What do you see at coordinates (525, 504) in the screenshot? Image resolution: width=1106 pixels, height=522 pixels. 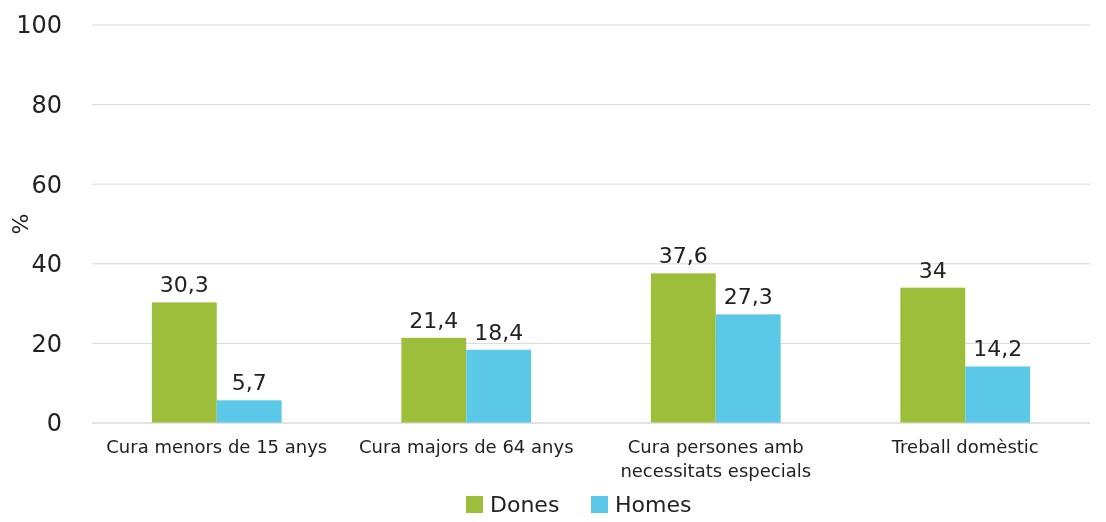 I see `legend-label: Dones` at bounding box center [525, 504].